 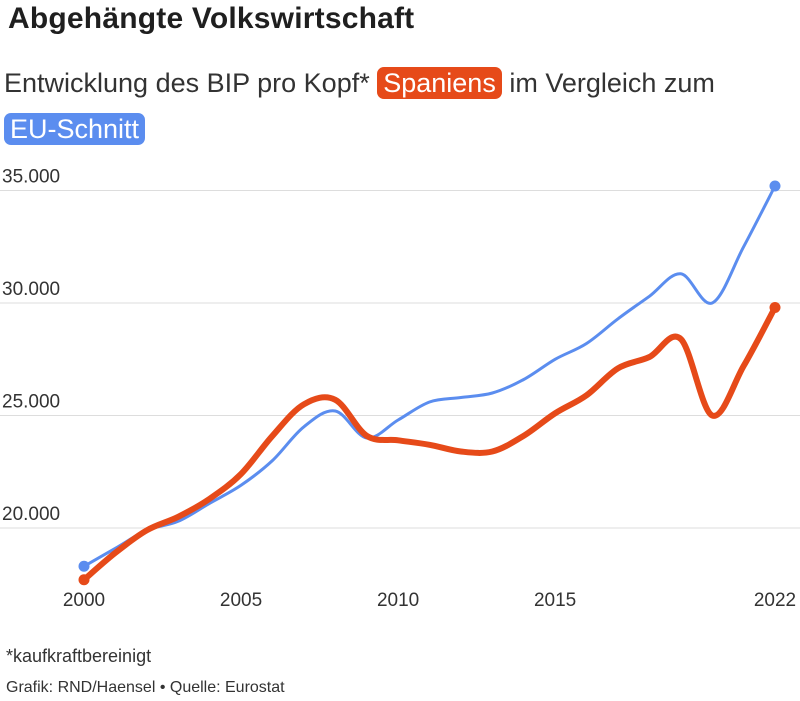 I want to click on x-tick-label: 2005, so click(x=241, y=600).